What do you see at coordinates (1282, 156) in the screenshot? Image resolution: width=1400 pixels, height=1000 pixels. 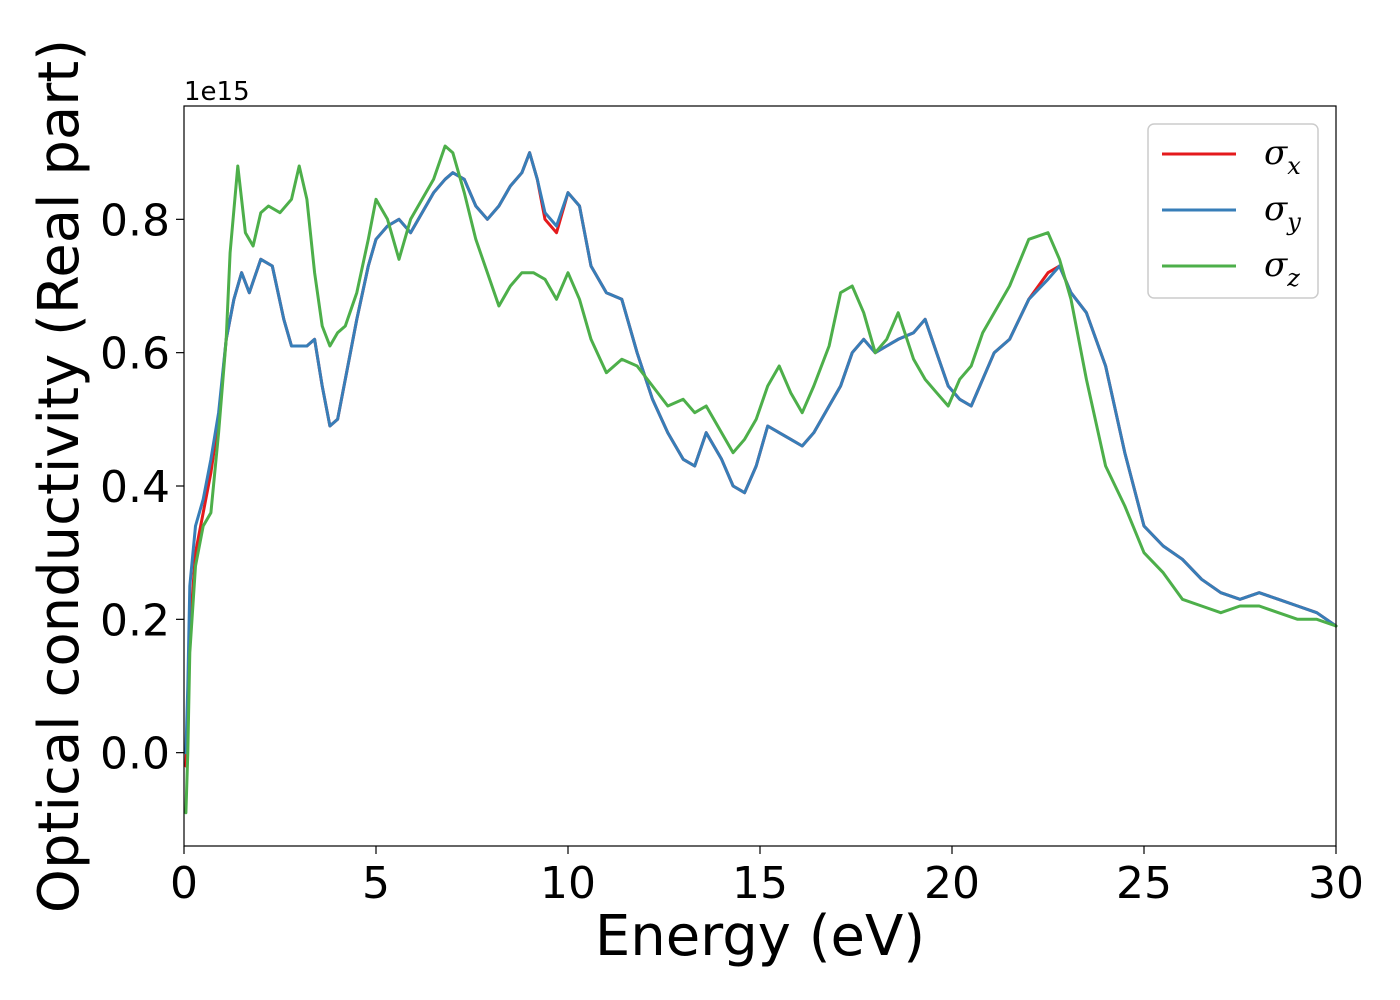 I see `legend-label-x: σx` at bounding box center [1282, 156].